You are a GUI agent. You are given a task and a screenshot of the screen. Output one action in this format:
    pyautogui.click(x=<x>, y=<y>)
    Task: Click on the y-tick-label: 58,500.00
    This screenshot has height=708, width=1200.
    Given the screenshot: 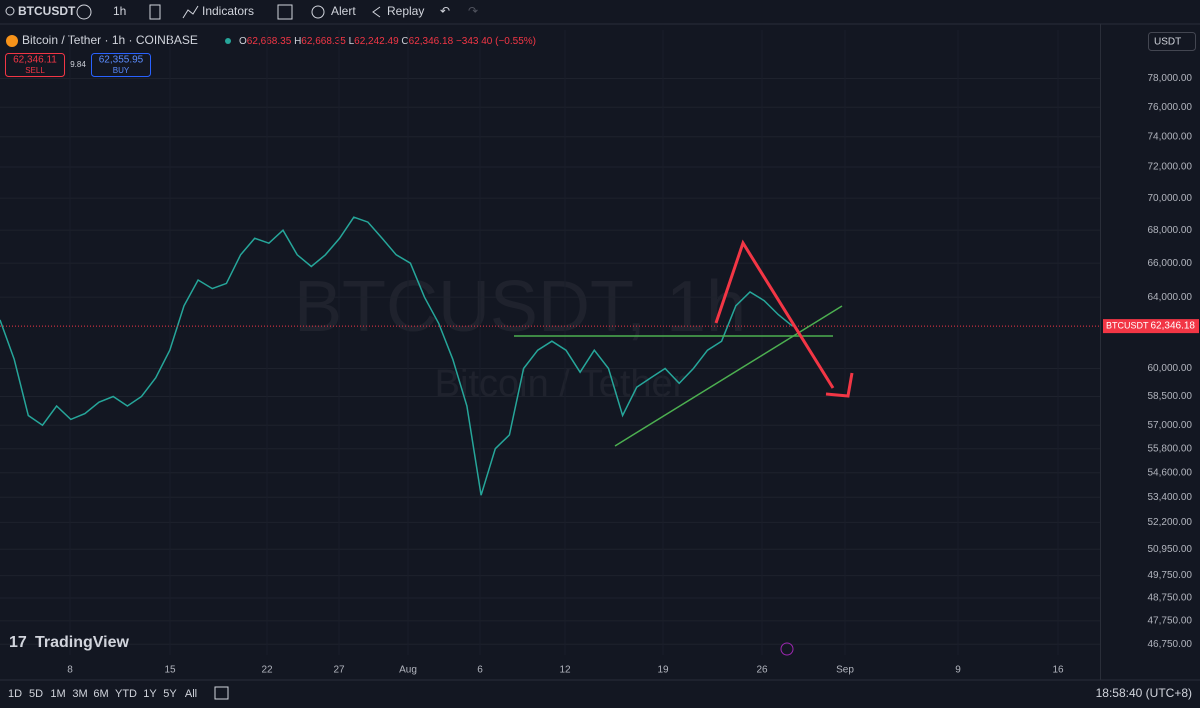 What is the action you would take?
    pyautogui.click(x=1170, y=396)
    